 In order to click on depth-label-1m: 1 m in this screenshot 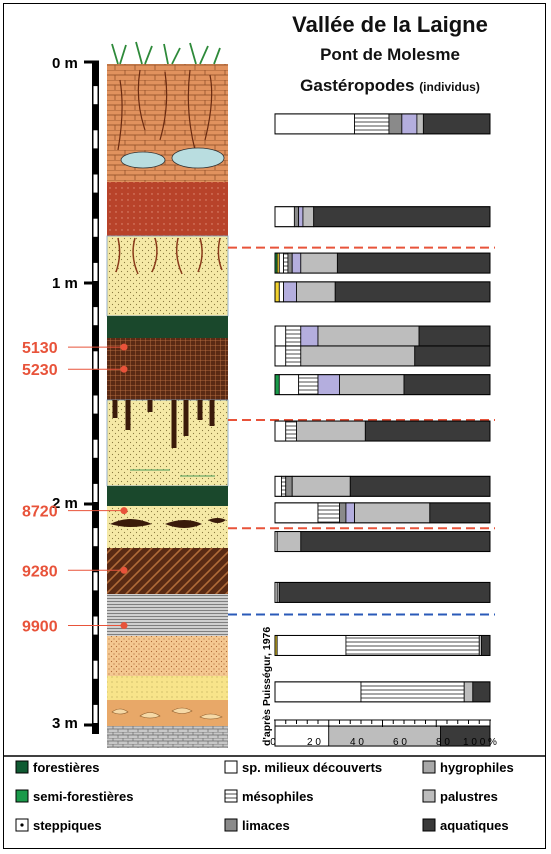, I will do `click(65, 283)`.